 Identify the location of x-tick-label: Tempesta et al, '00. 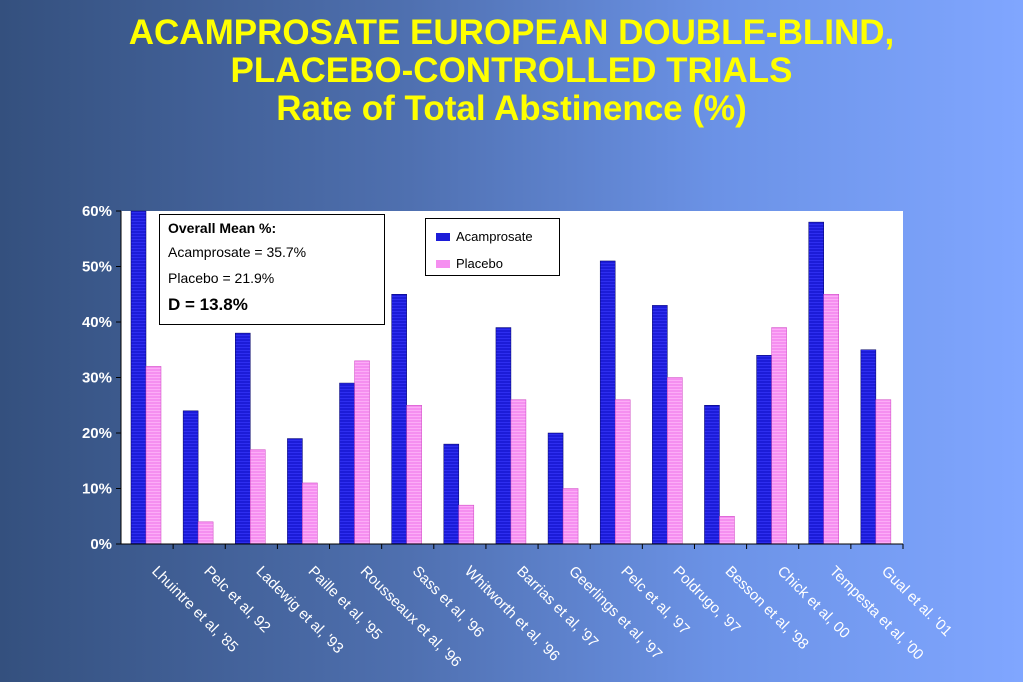
(876, 613).